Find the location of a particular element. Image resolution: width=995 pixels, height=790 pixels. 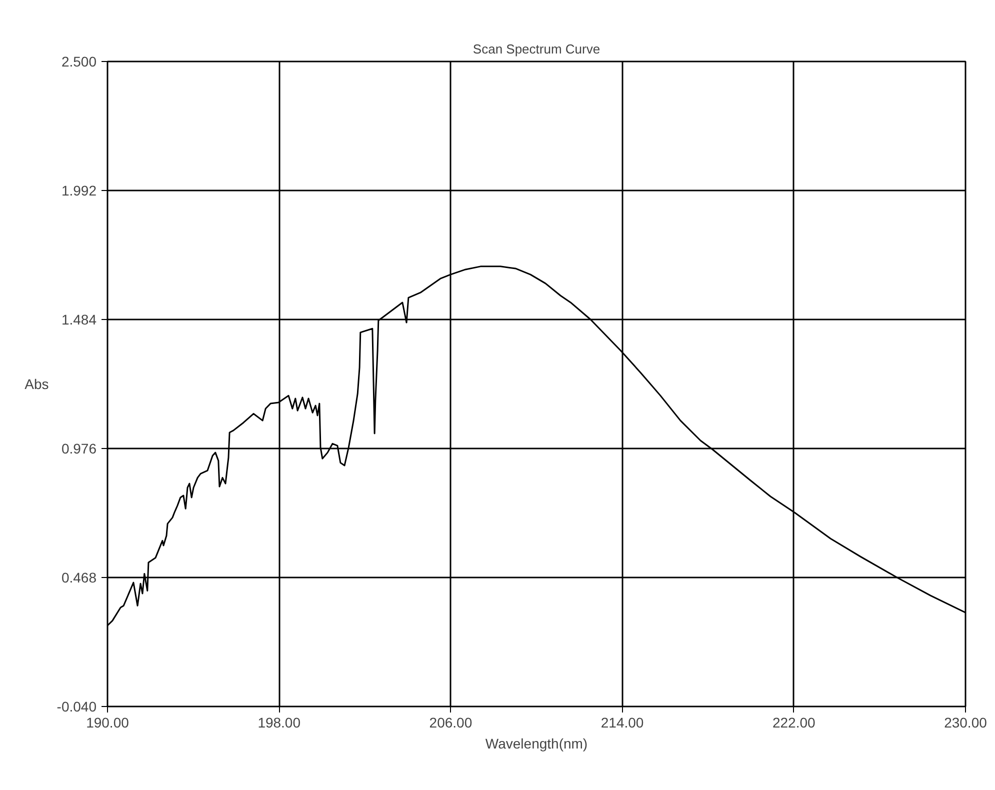

y-tick-label: 1.484 is located at coordinates (79, 320).